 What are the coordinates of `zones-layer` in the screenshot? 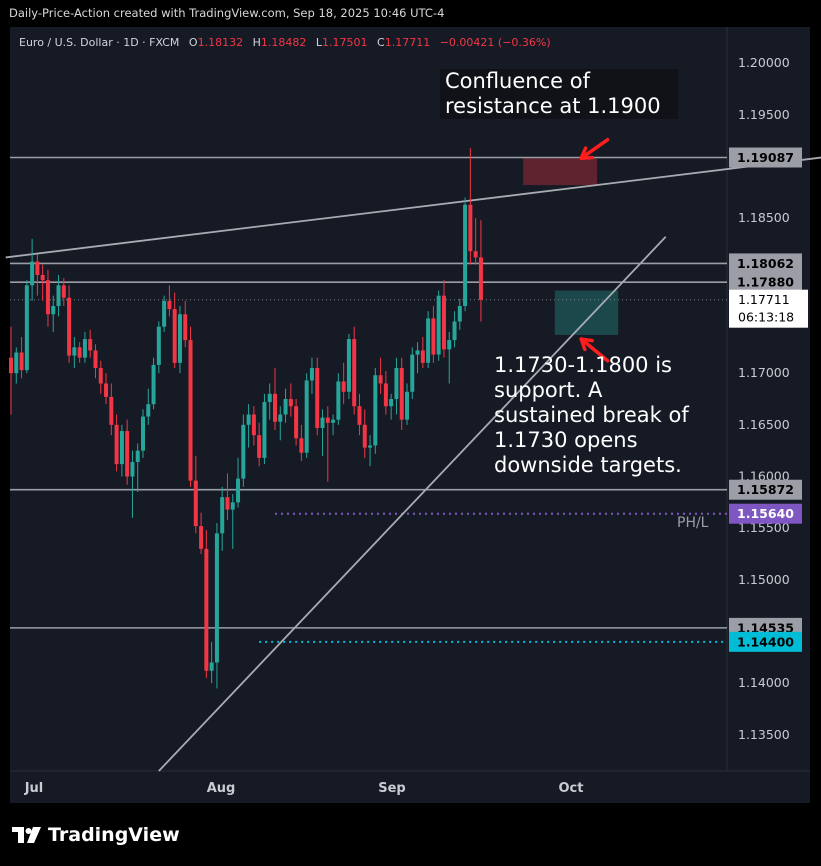 It's located at (571, 246).